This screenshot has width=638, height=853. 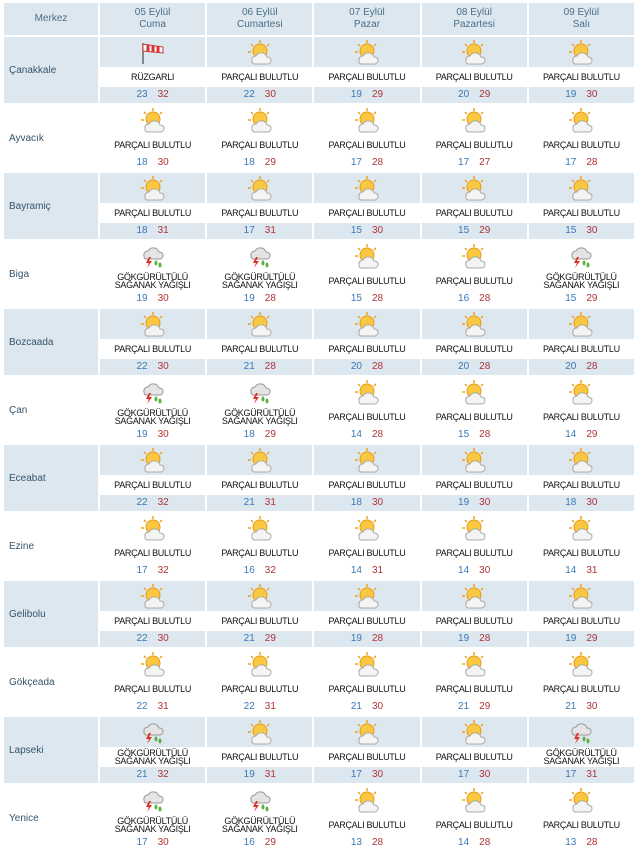 What do you see at coordinates (581, 19) in the screenshot?
I see `day-header: 09 Eylül Salı` at bounding box center [581, 19].